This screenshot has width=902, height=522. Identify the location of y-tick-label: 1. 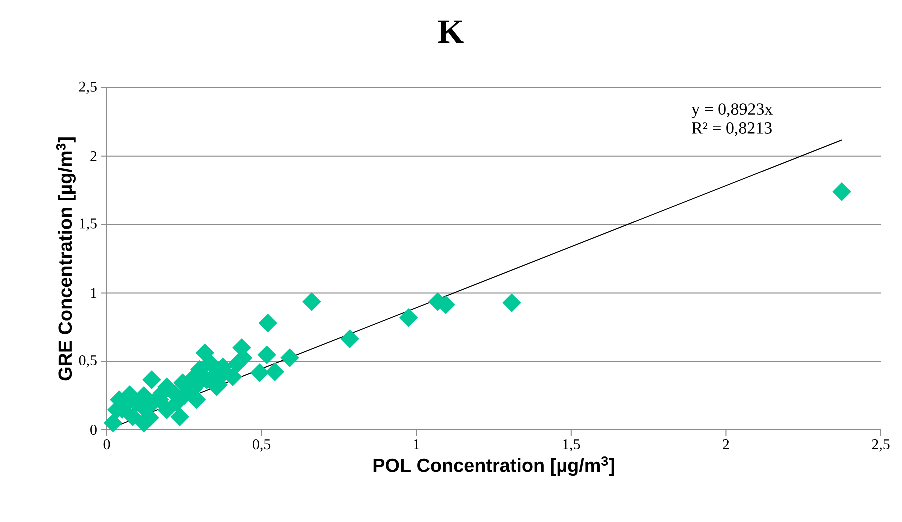
(94, 293).